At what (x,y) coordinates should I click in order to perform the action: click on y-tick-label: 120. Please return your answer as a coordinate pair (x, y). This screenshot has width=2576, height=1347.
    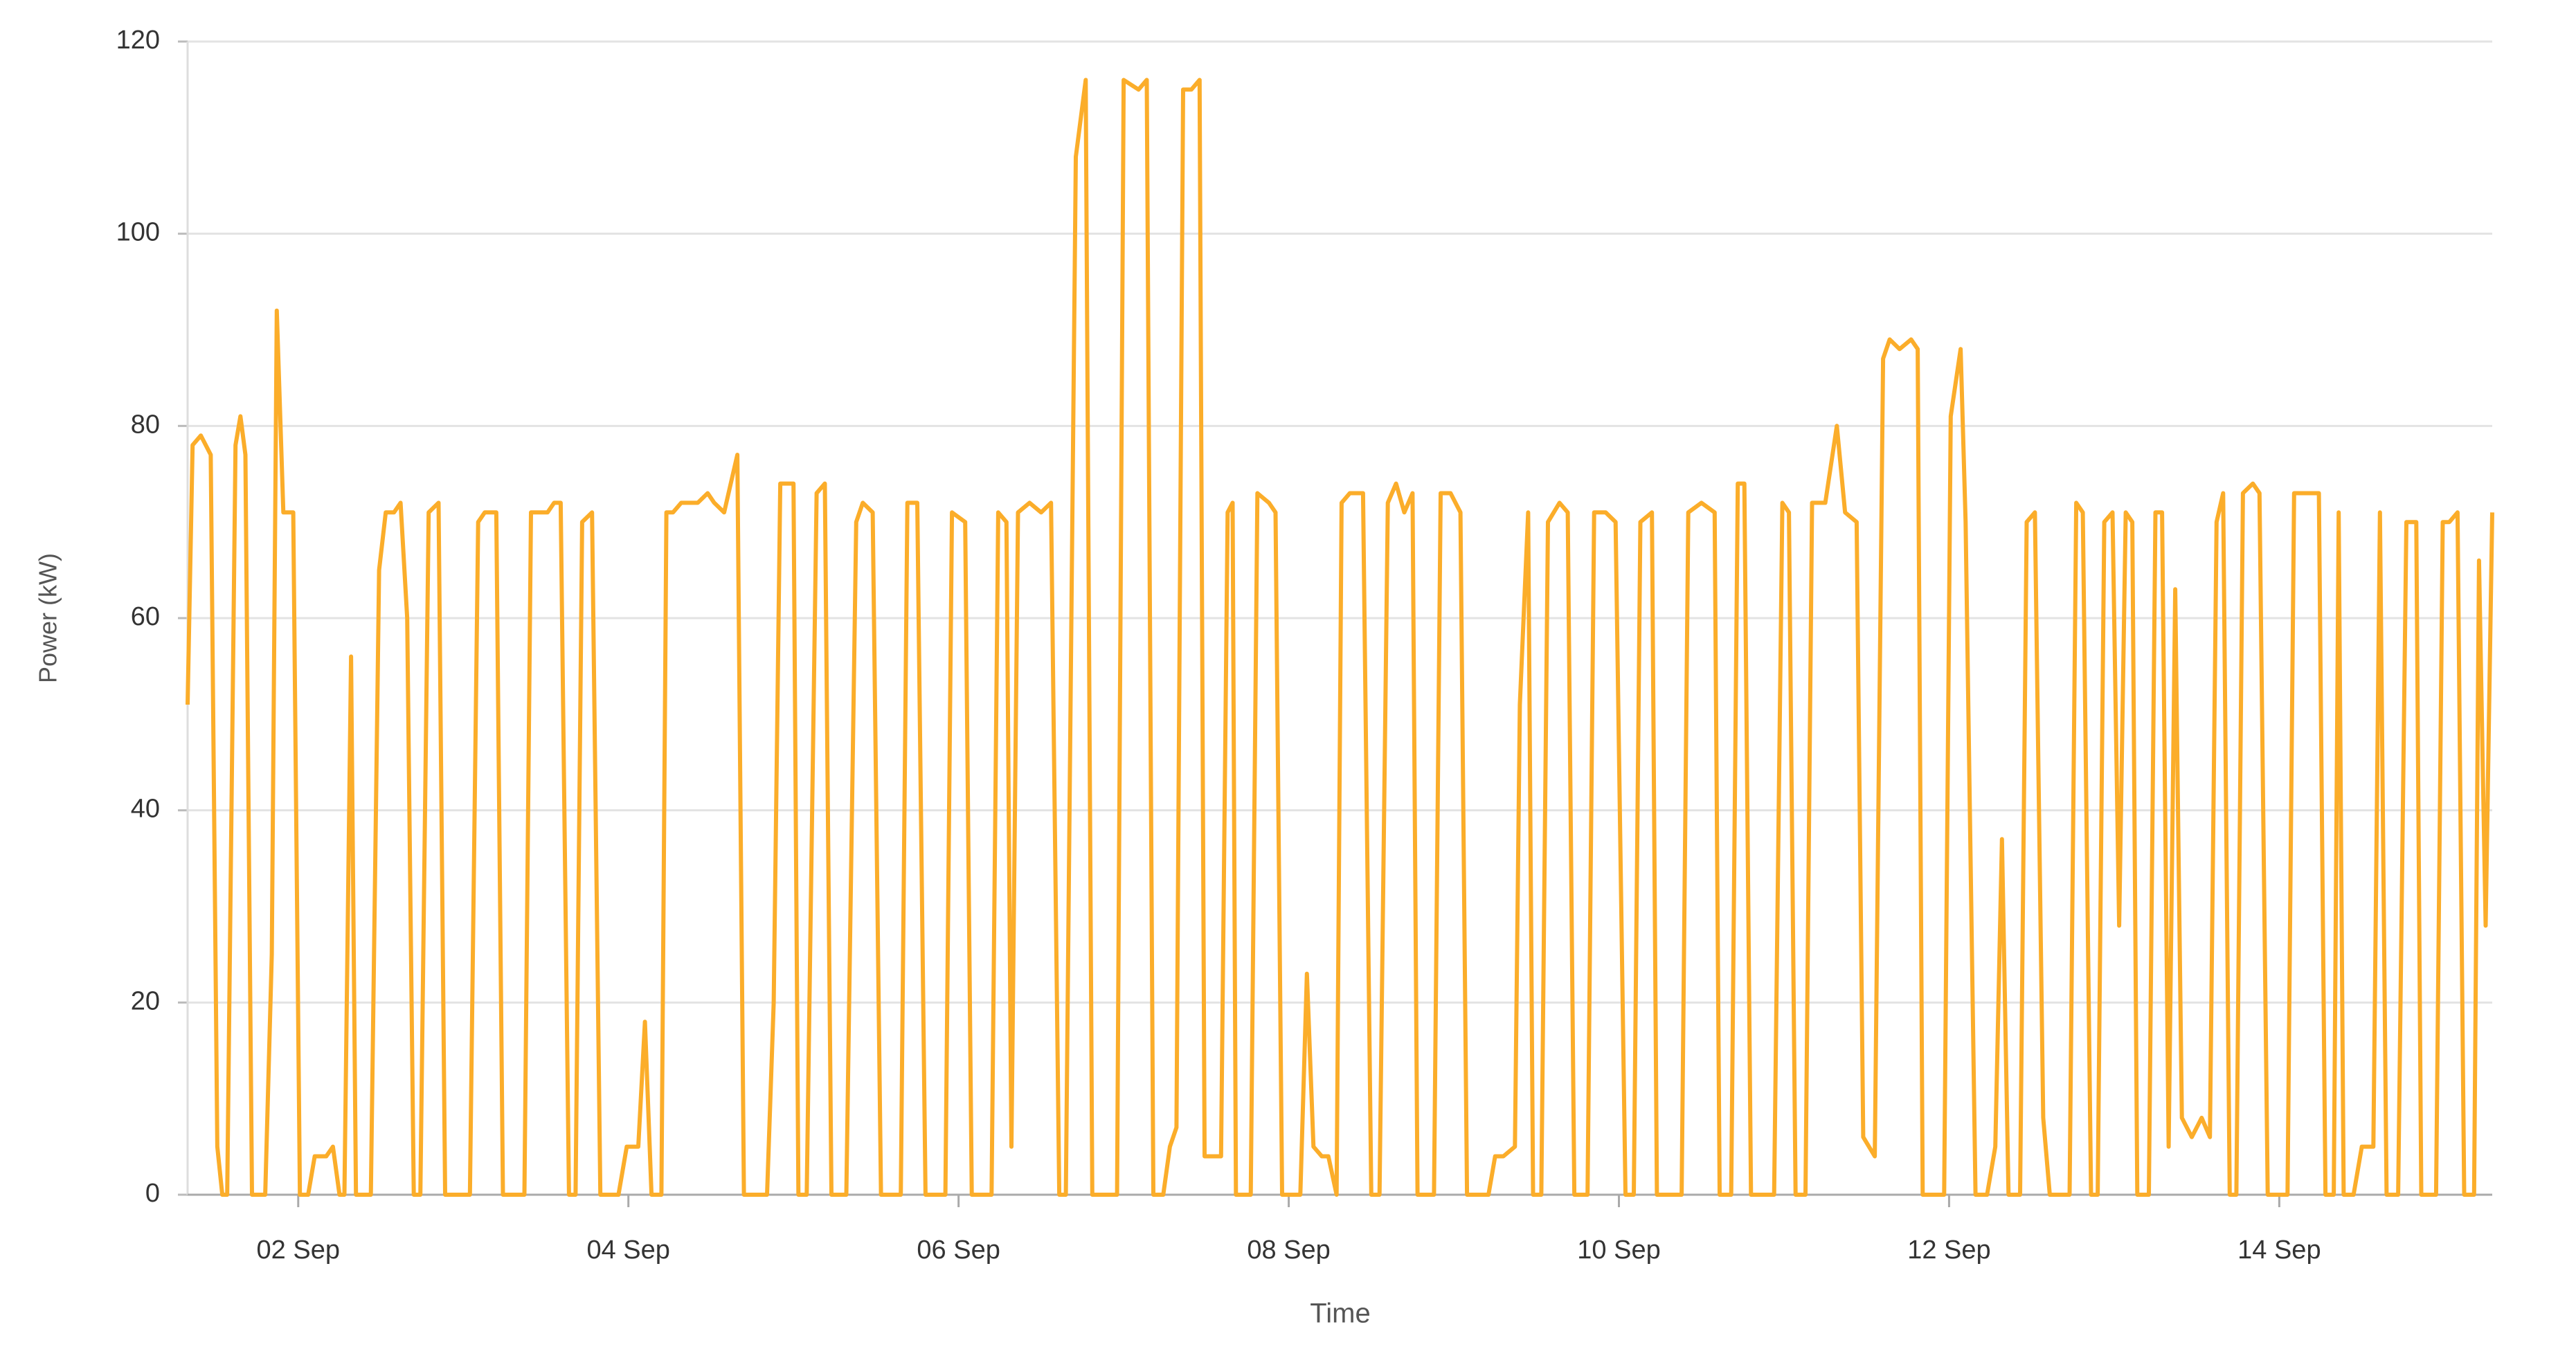
    Looking at the image, I should click on (138, 40).